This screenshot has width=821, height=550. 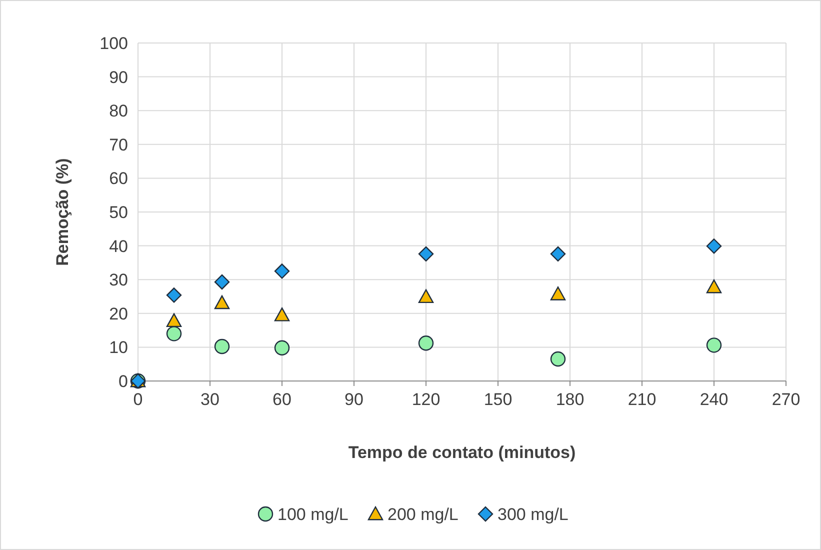 What do you see at coordinates (498, 399) in the screenshot?
I see `x-tick-label: 150` at bounding box center [498, 399].